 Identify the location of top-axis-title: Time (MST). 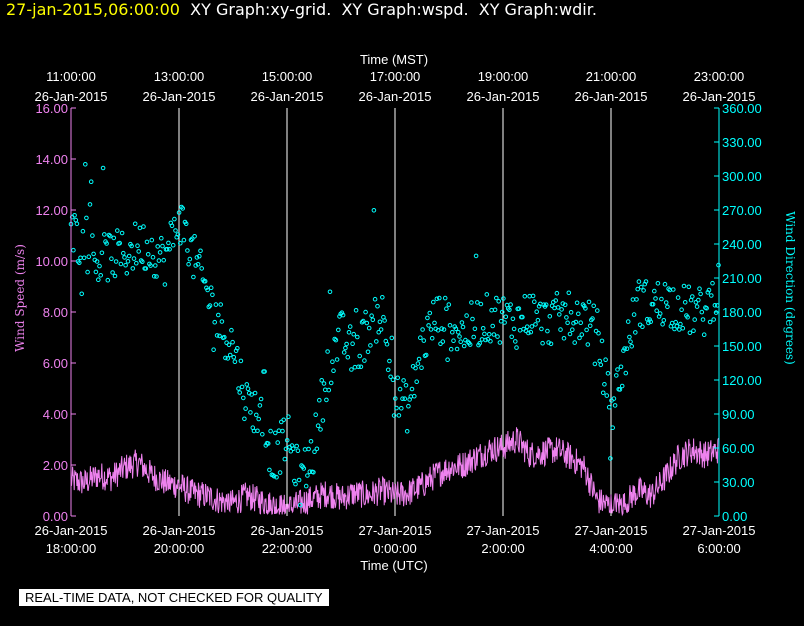
(394, 59).